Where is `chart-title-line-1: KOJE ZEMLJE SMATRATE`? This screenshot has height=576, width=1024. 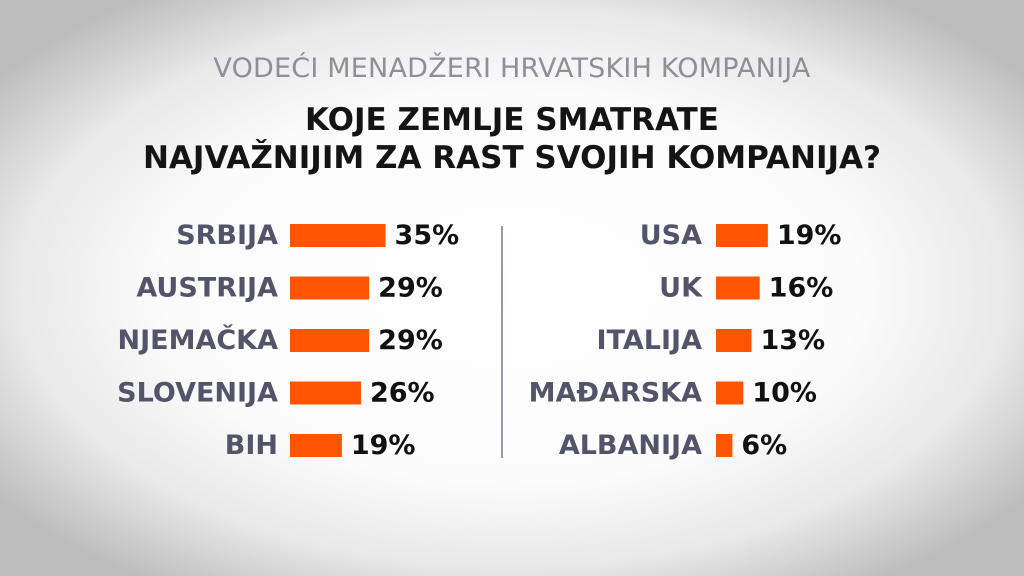 chart-title-line-1: KOJE ZEMLJE SMATRATE is located at coordinates (512, 120).